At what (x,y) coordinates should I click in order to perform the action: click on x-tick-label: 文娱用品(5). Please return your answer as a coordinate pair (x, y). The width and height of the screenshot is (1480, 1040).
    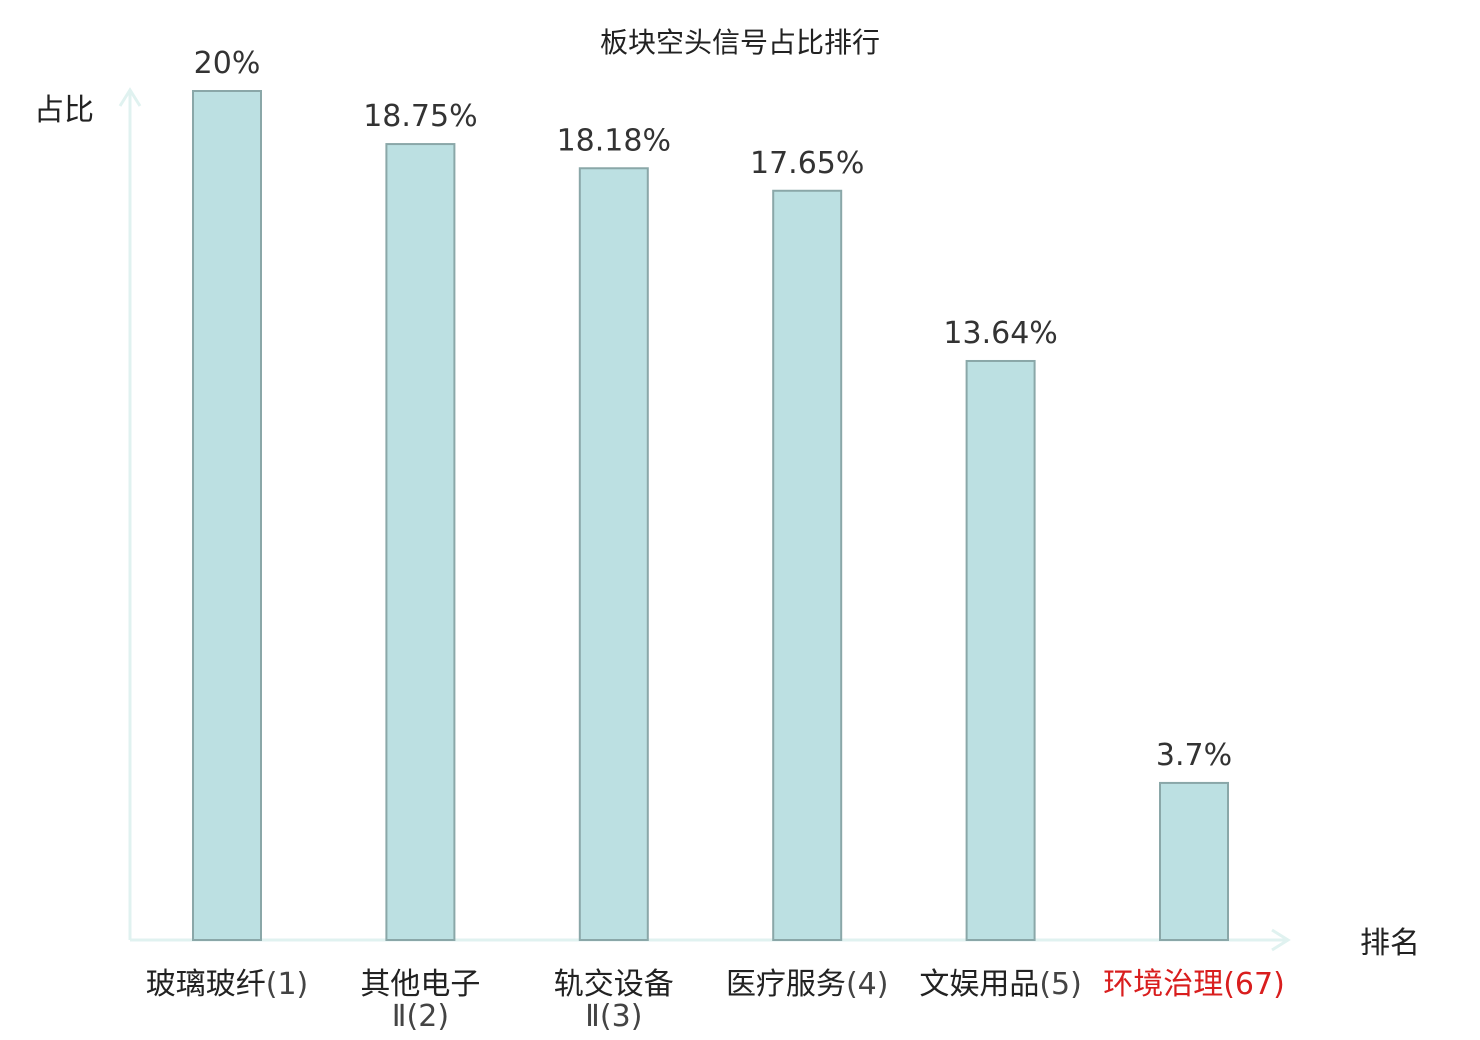
    Looking at the image, I should click on (1000, 984).